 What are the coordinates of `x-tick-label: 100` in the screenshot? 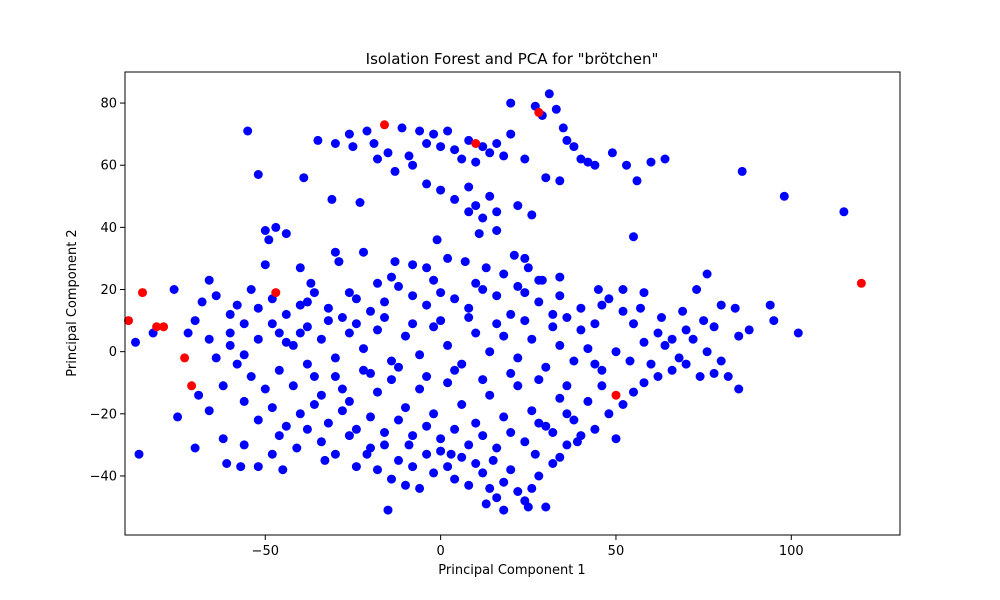 It's located at (791, 551).